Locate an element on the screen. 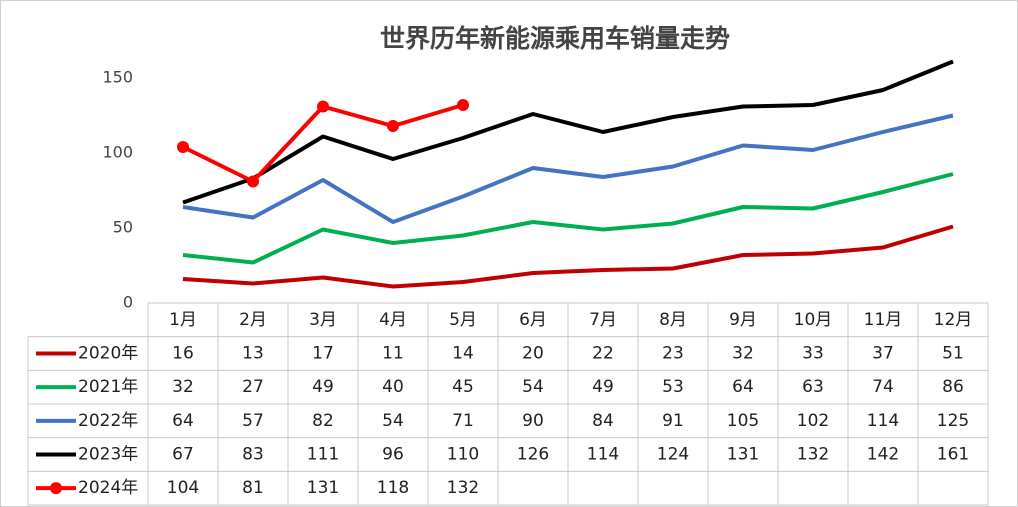 This screenshot has height=507, width=1018. x-tick-label: 1月 is located at coordinates (183, 320).